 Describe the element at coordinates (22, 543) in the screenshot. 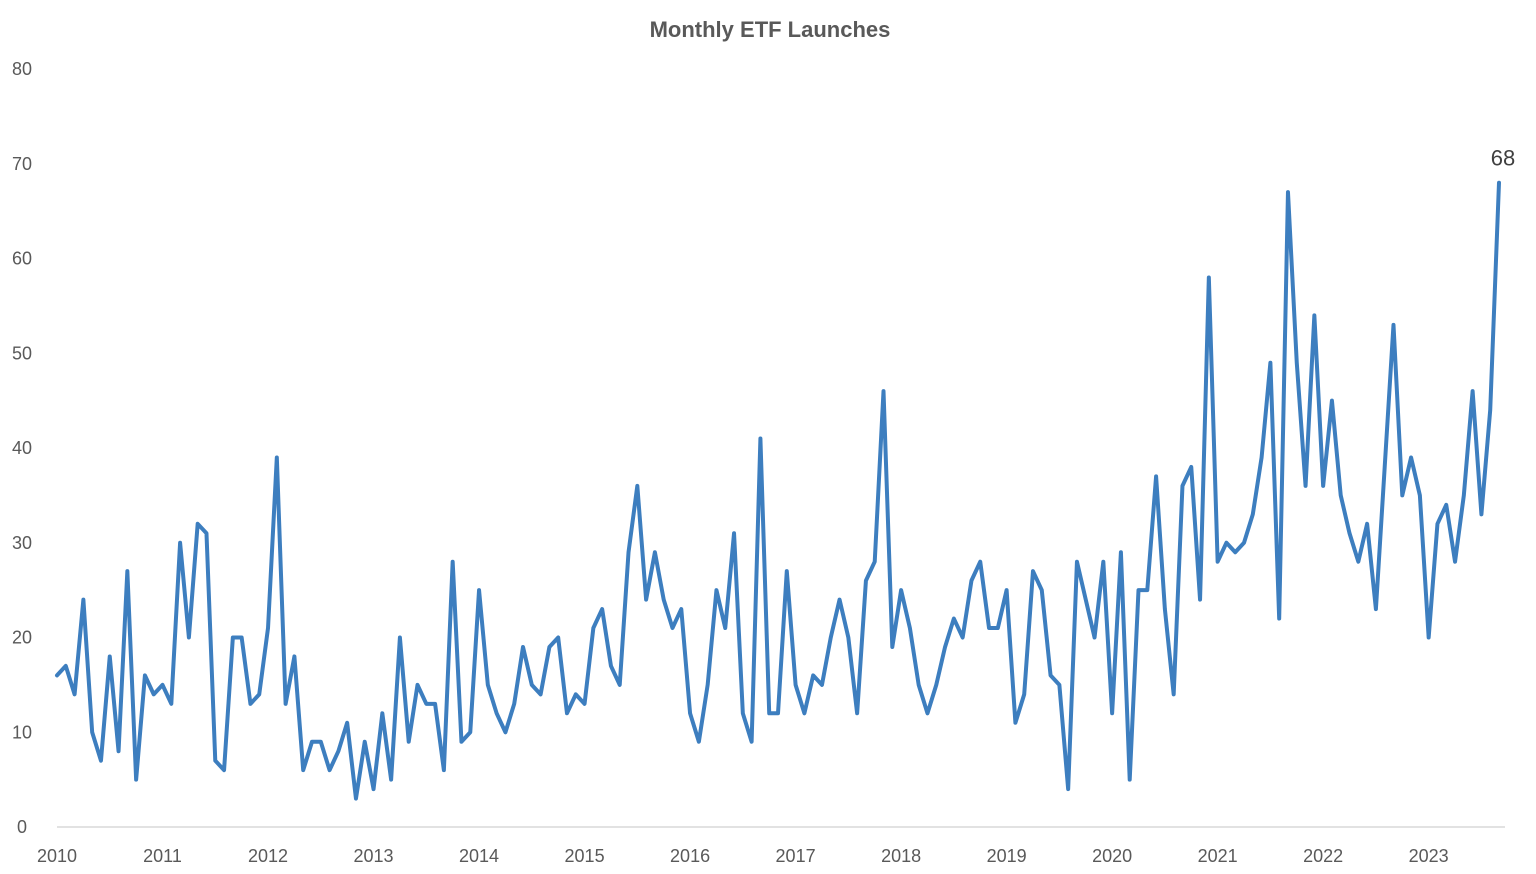

I see `y-tick-label: 30` at that location.